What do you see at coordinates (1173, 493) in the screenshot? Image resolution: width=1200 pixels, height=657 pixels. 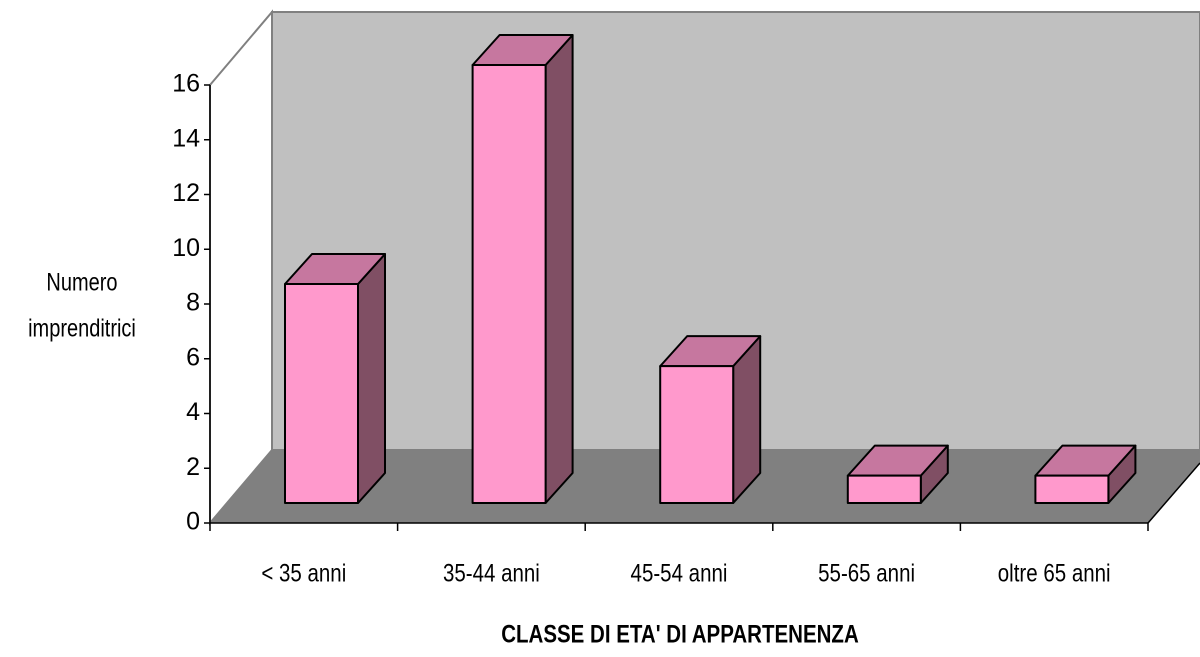 I see `floor-edge` at bounding box center [1173, 493].